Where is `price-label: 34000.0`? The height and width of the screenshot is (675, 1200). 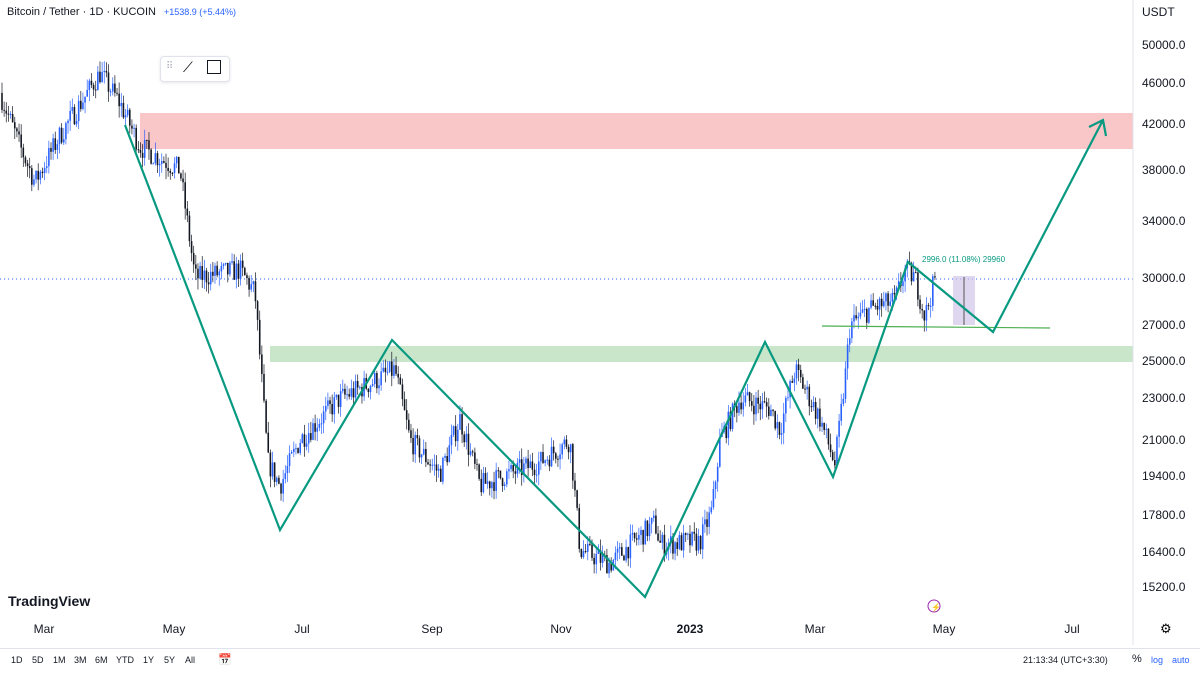
price-label: 34000.0 is located at coordinates (1164, 220).